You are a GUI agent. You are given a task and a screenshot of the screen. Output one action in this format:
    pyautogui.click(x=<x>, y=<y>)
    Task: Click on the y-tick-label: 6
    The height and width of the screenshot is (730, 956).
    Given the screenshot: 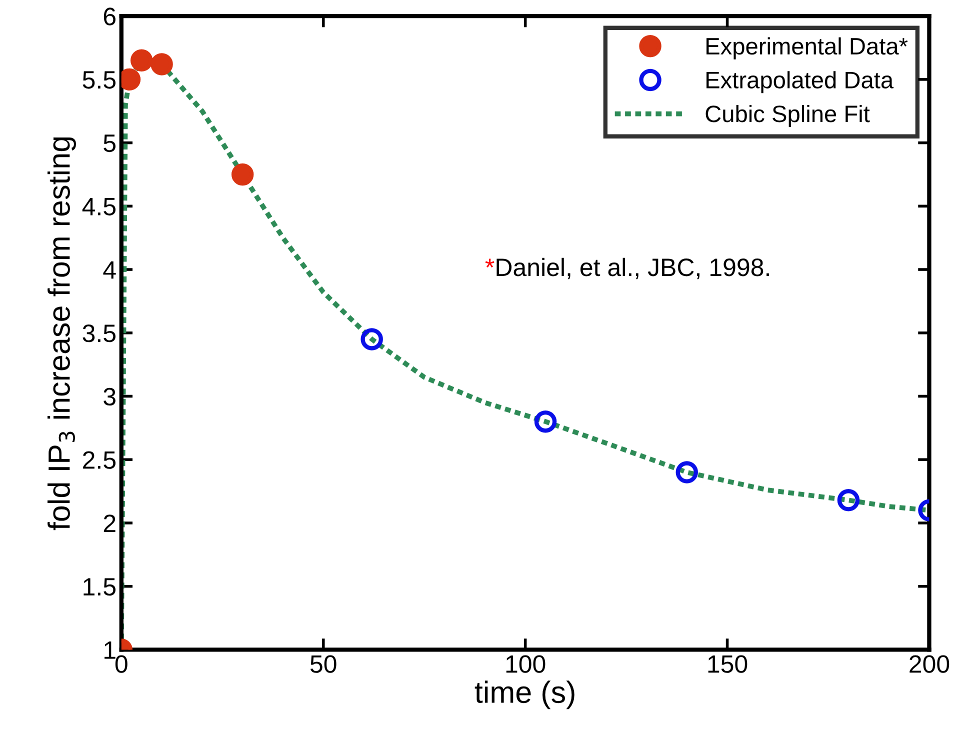 What is the action you would take?
    pyautogui.click(x=110, y=17)
    